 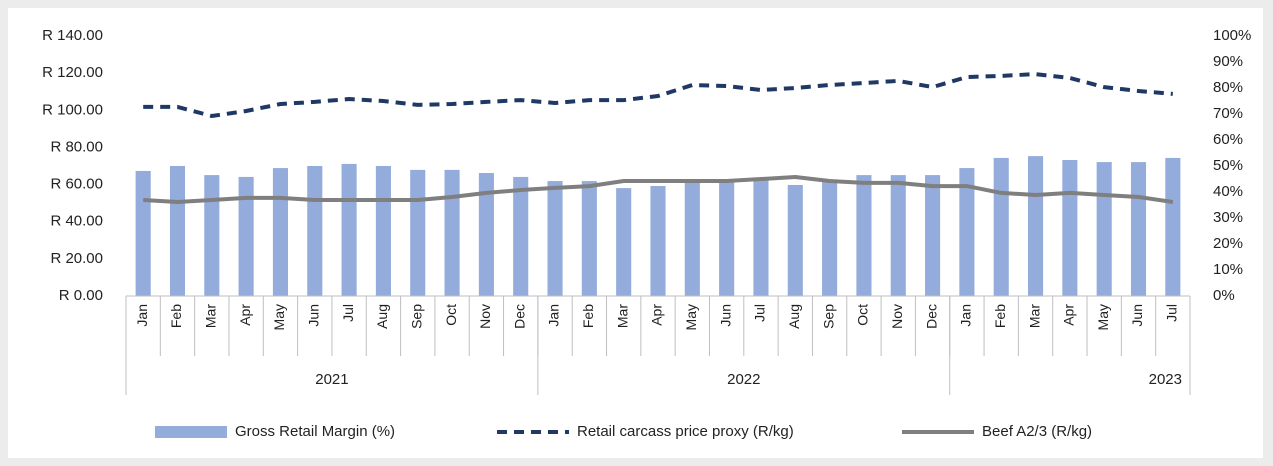 What do you see at coordinates (191, 432) in the screenshot?
I see `legend-swatch` at bounding box center [191, 432].